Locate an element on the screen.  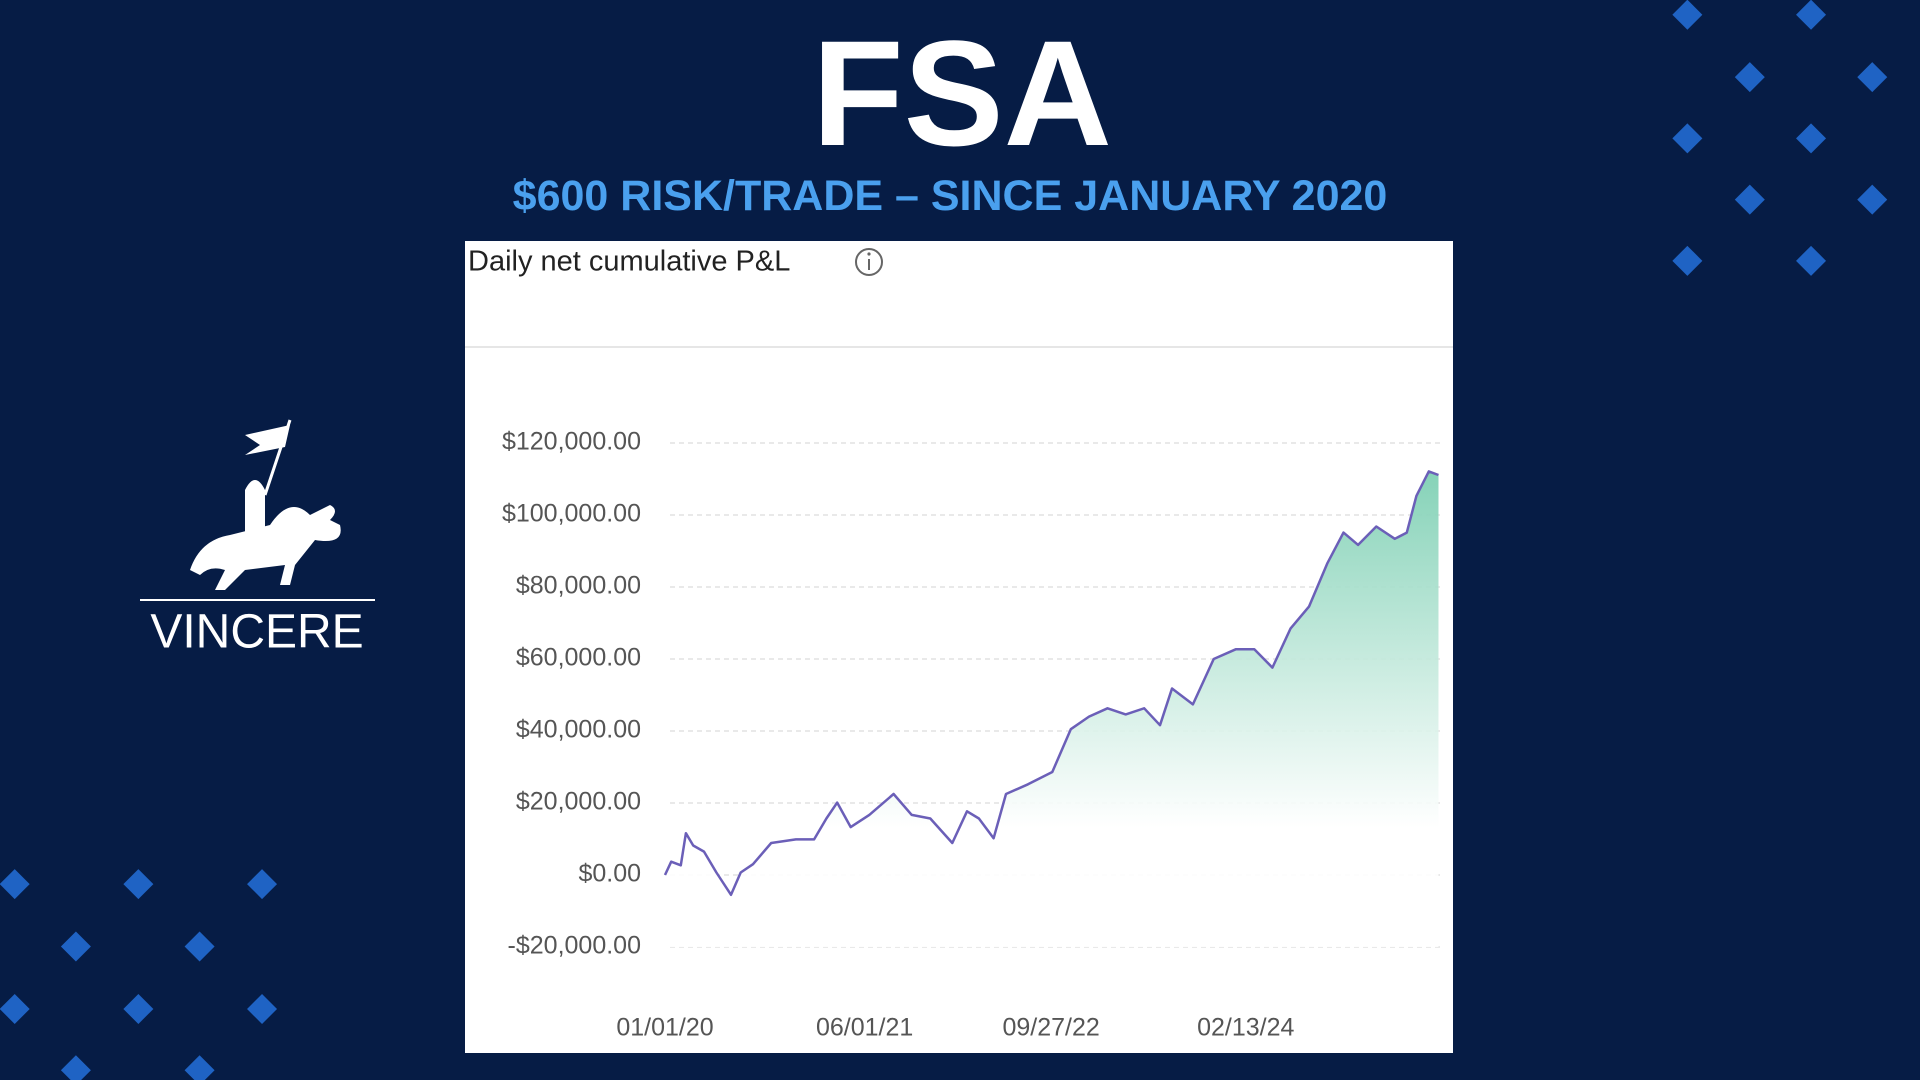
y-tick-label: -$20,000.00 is located at coordinates (574, 946).